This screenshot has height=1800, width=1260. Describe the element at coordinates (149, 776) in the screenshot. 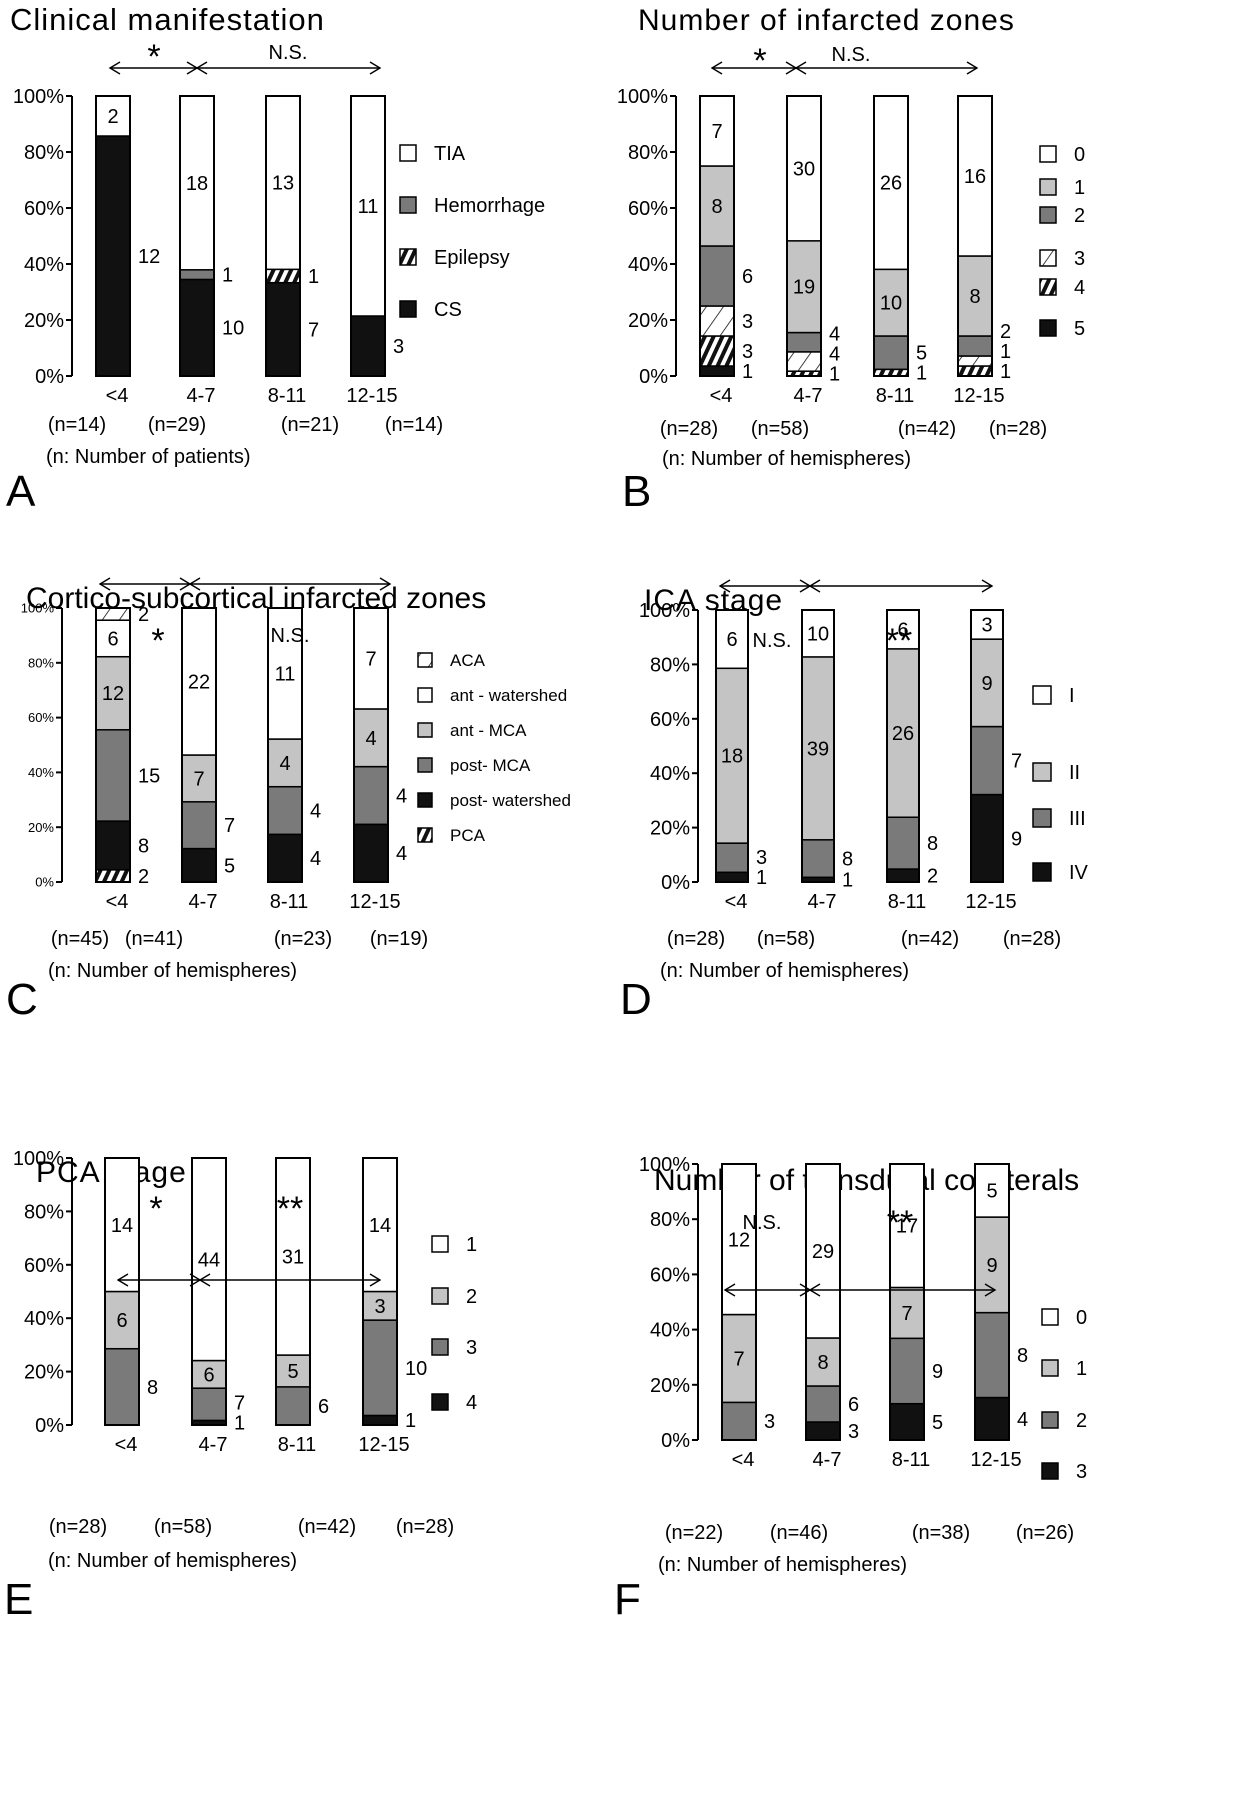

I see `panel-c-value-label: 15` at that location.